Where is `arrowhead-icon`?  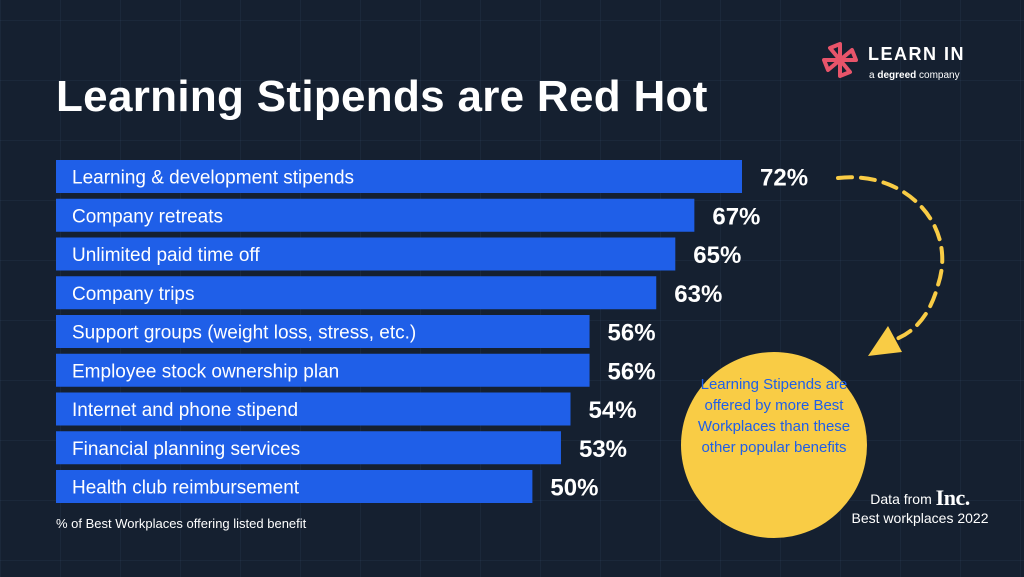 arrowhead-icon is located at coordinates (885, 341).